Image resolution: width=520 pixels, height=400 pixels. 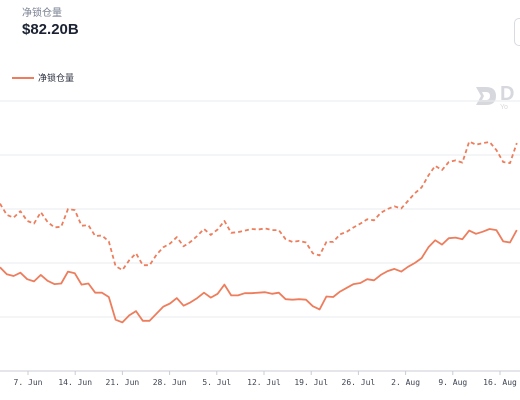 What do you see at coordinates (216, 382) in the screenshot?
I see `x-tick-label: 5. Jul` at bounding box center [216, 382].